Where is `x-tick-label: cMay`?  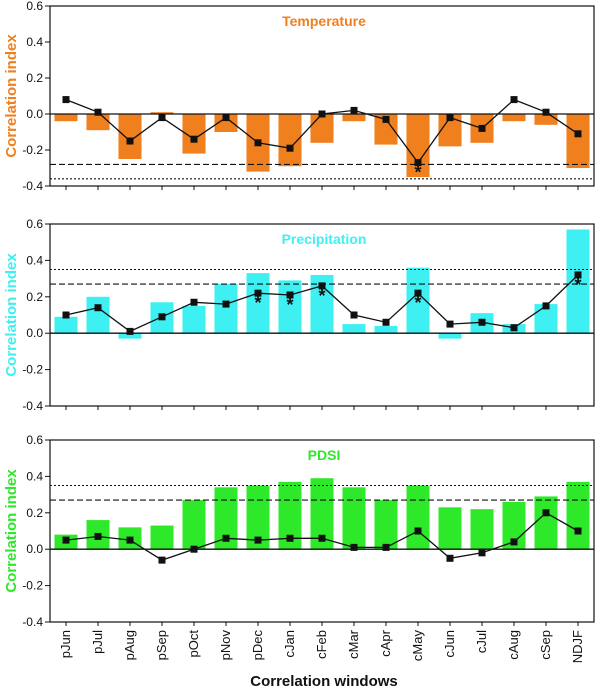
x-tick-label: cMay is located at coordinates (417, 646).